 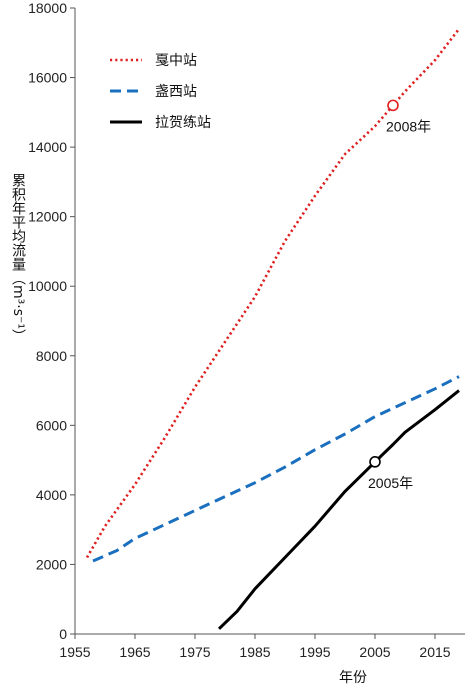 What do you see at coordinates (47, 78) in the screenshot?
I see `y-tick-label: 16000` at bounding box center [47, 78].